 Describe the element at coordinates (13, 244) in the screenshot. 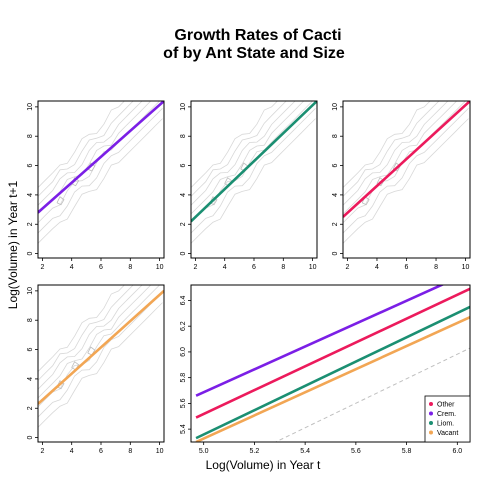

I see `y-axis-label: Log(Volume) in Year t+1` at that location.